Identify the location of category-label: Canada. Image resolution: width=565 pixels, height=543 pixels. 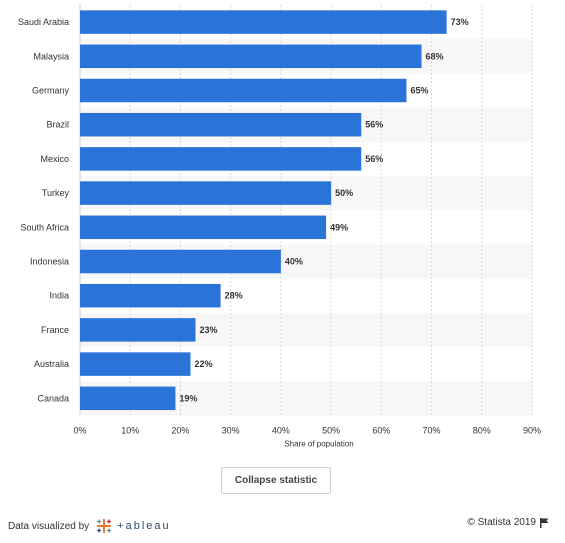
(53, 398).